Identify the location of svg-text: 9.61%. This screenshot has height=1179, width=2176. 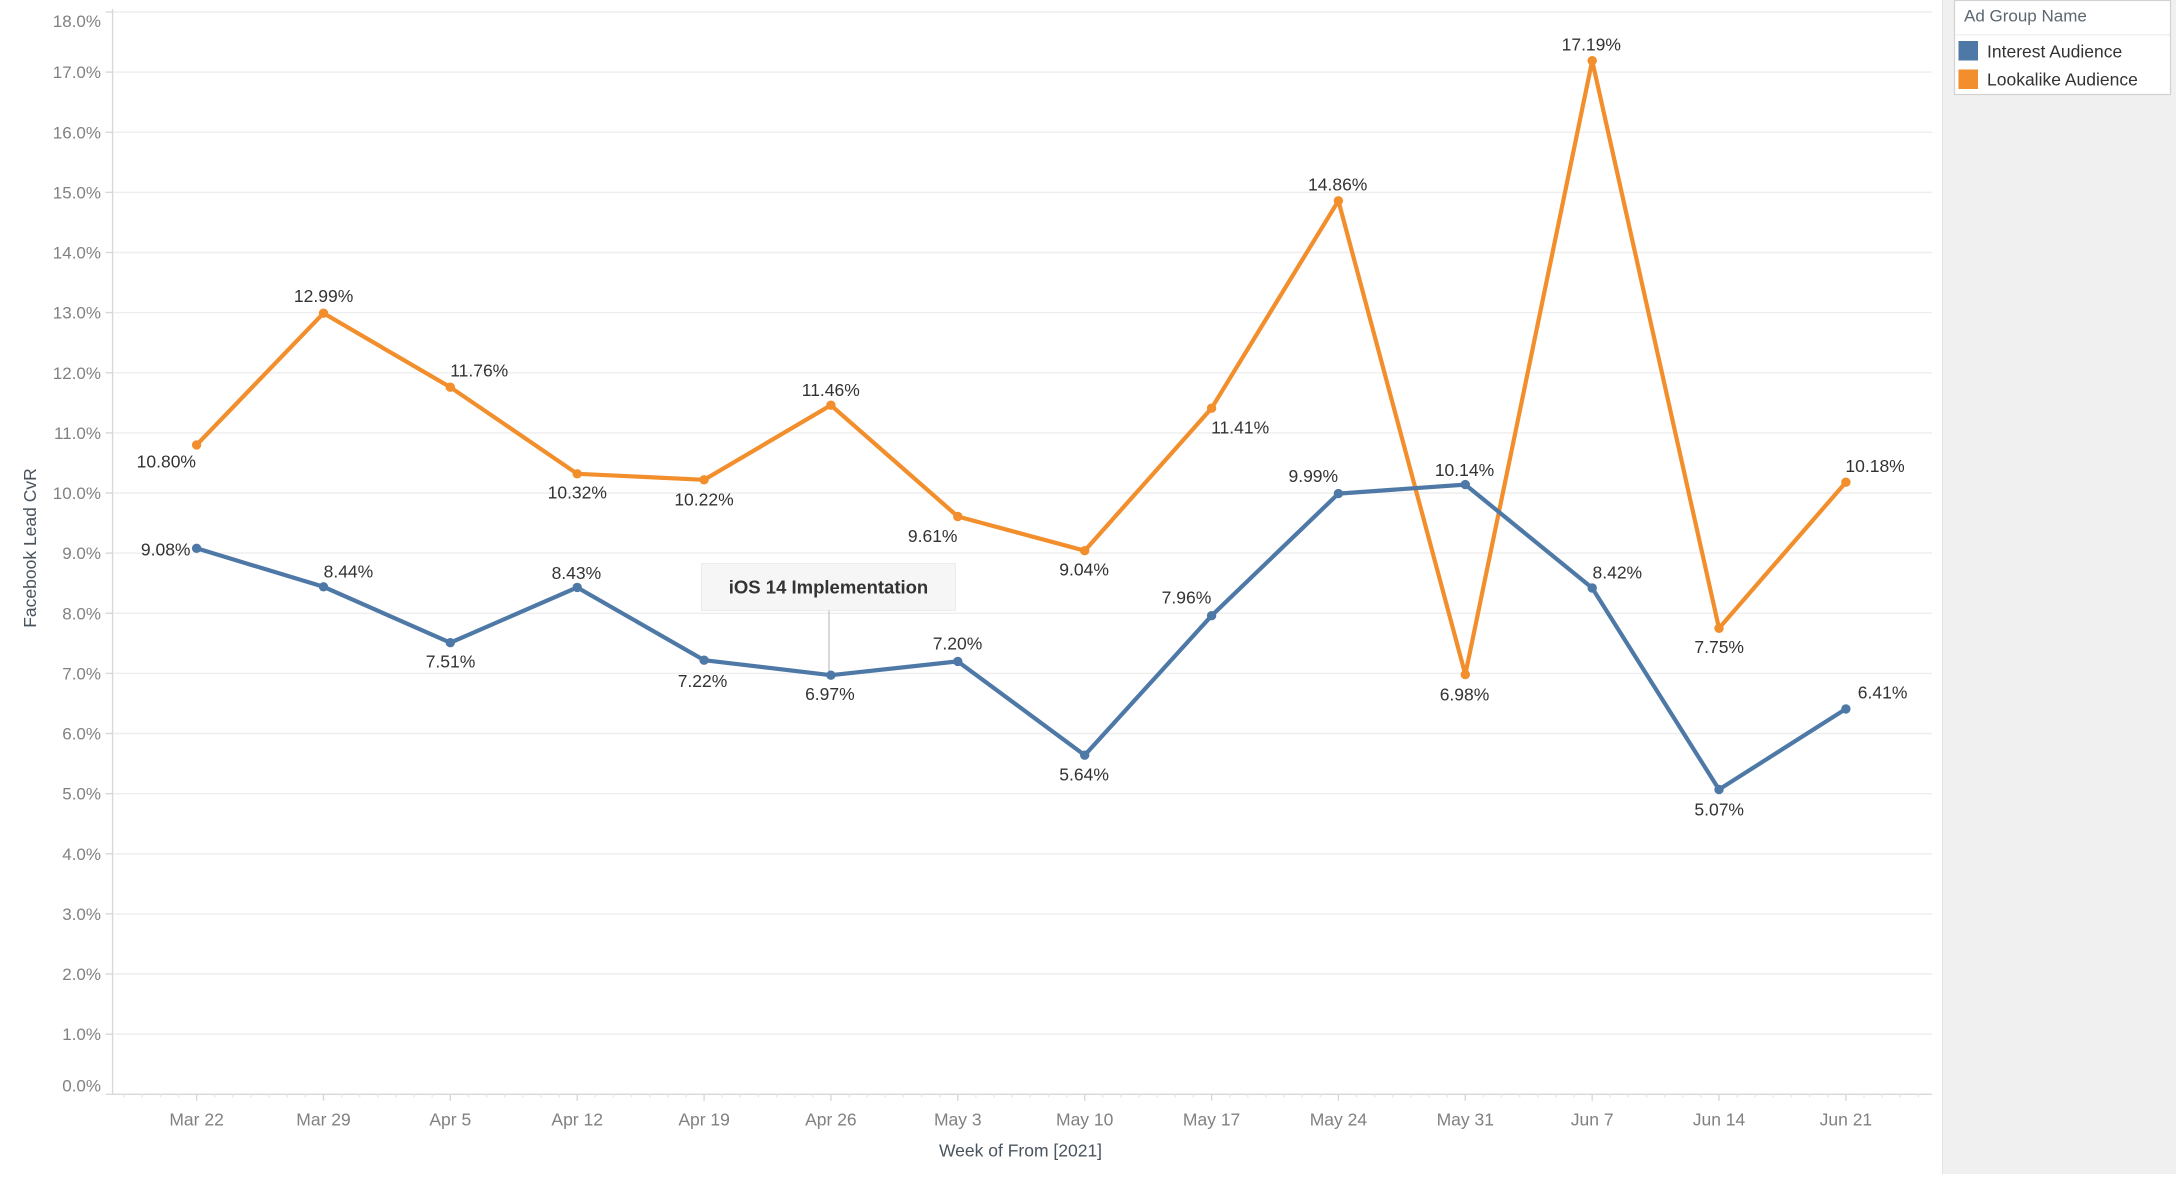
(933, 536).